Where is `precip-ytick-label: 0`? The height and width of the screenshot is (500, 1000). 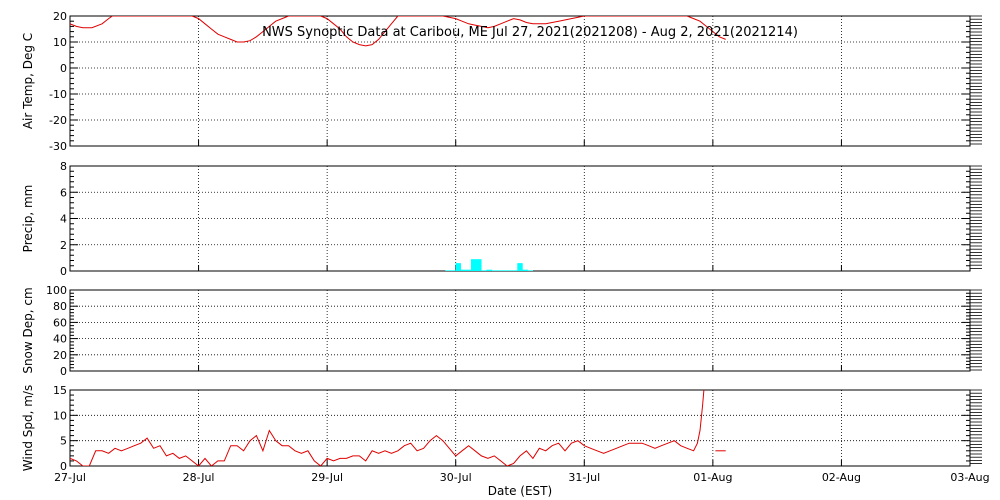 precip-ytick-label: 0 is located at coordinates (63, 271).